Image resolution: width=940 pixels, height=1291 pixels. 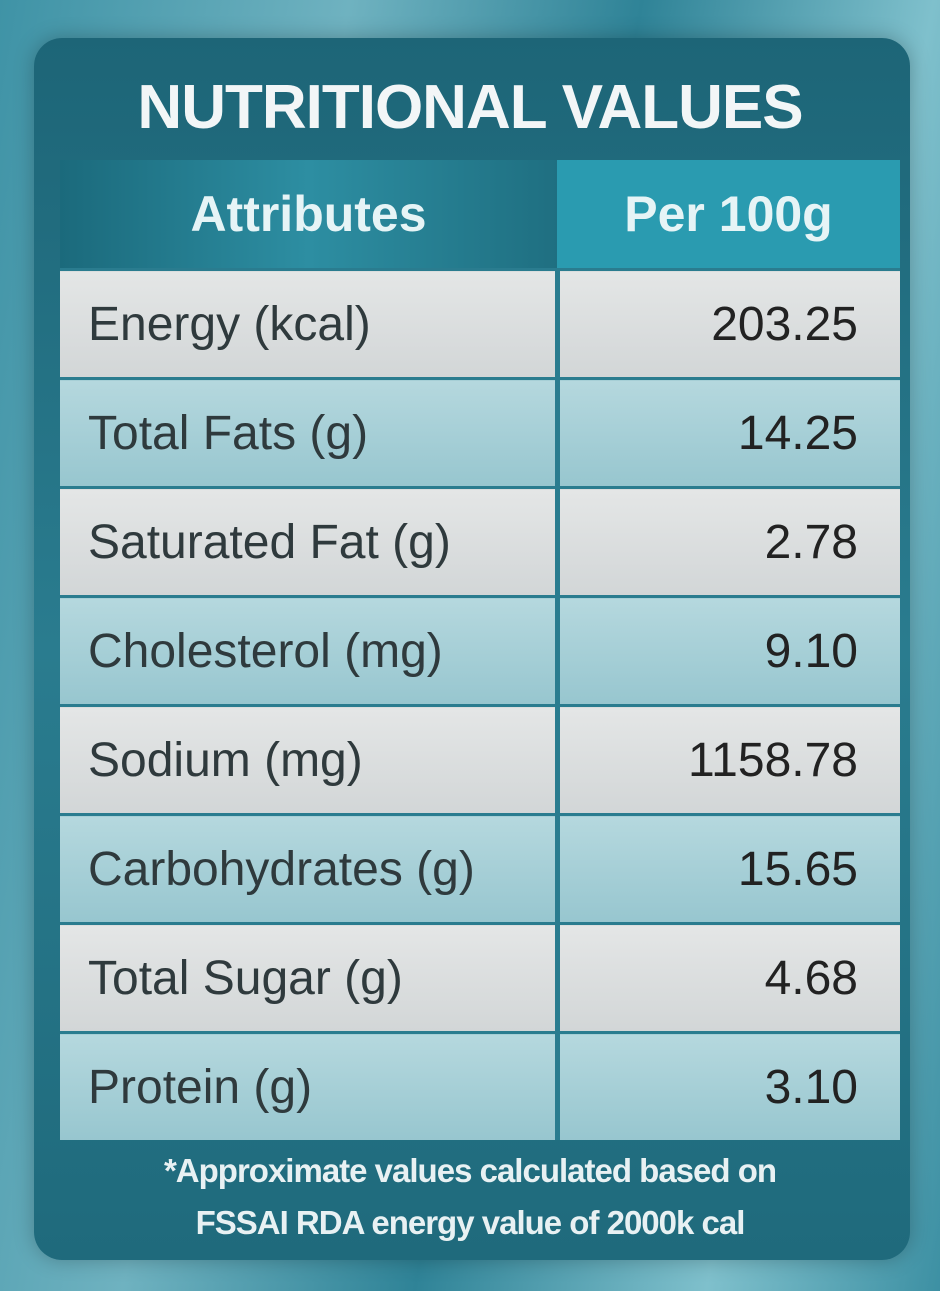 I want to click on attribute-cell: Total Sugar (g), so click(x=310, y=977).